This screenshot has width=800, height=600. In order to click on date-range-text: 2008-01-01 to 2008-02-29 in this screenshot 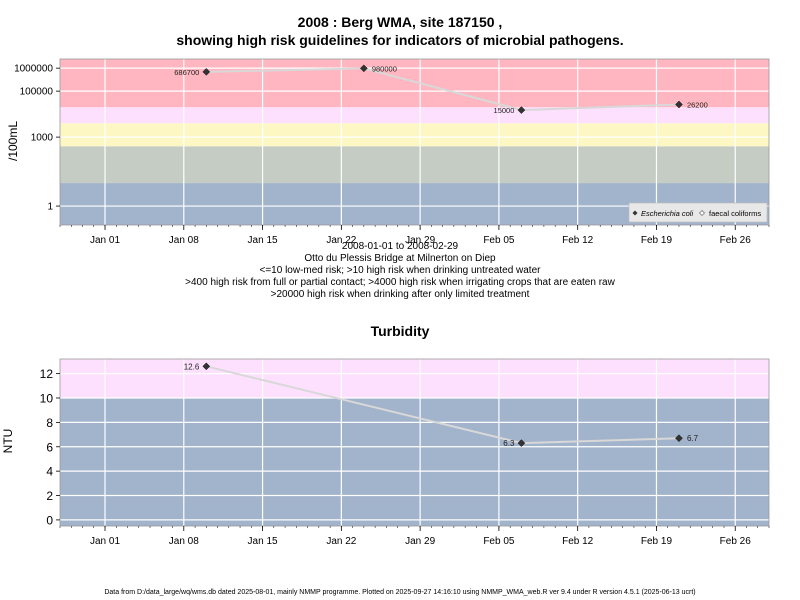, I will do `click(400, 246)`.